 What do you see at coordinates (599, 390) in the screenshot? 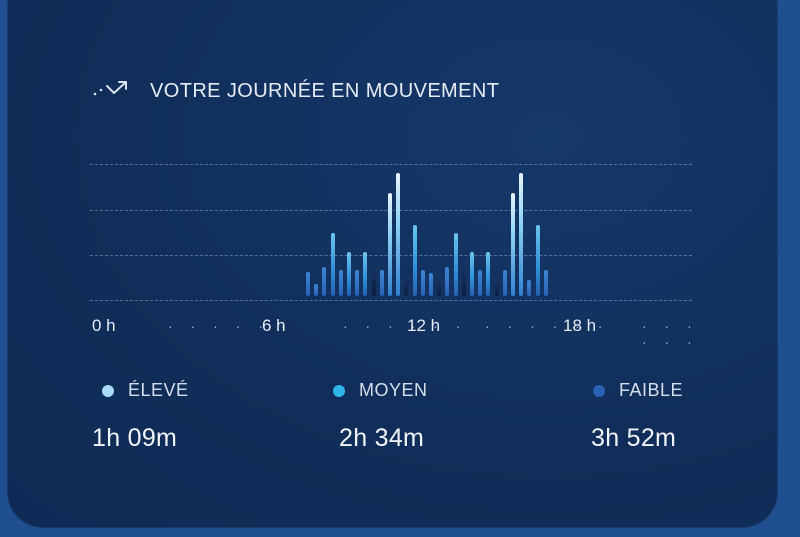
I see `low-dot-icon` at bounding box center [599, 390].